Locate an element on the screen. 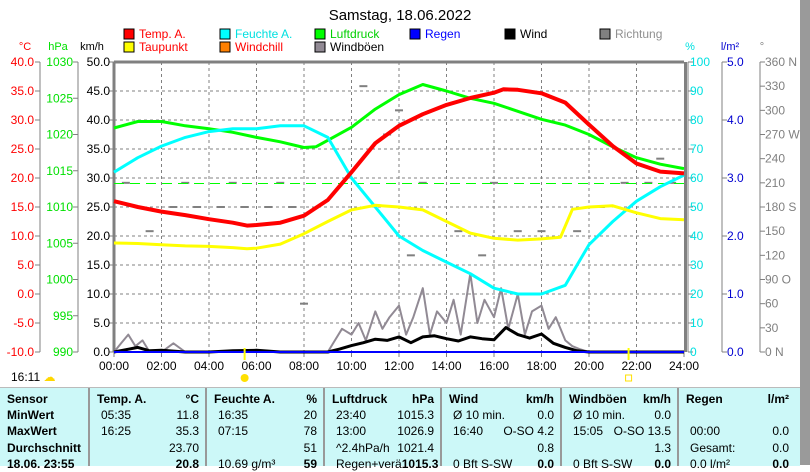 The image size is (810, 472). sun-icon is located at coordinates (244, 378).